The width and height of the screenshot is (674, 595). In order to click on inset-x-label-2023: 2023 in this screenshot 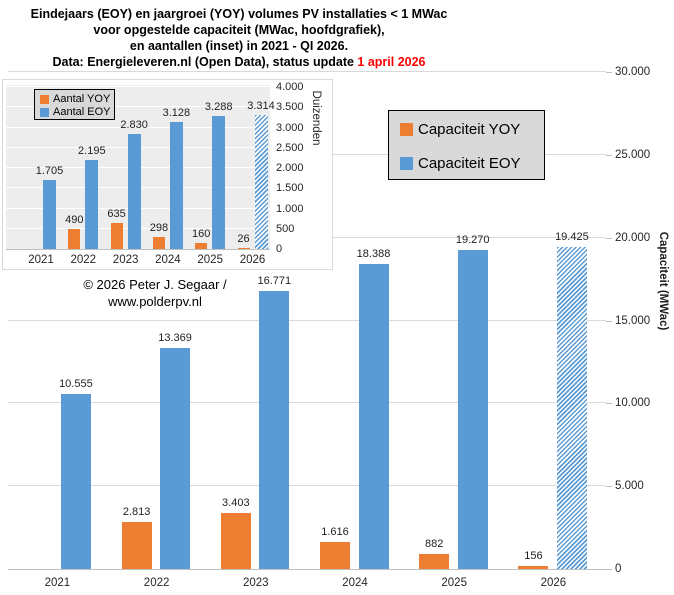, I will do `click(125, 260)`.